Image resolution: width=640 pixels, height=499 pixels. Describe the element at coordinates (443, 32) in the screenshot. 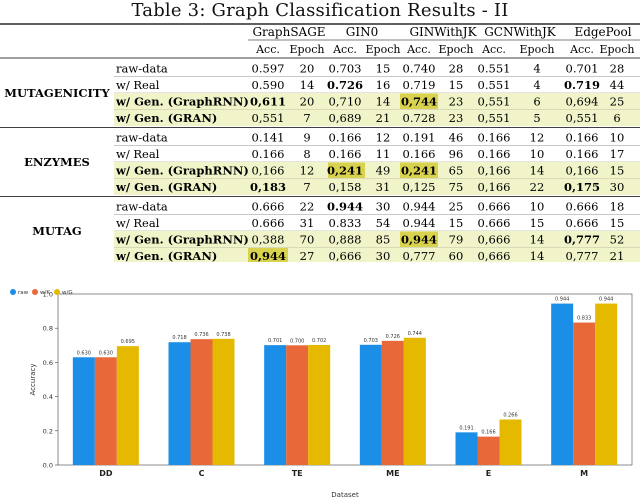

I see `model-header: GINWithJK` at that location.